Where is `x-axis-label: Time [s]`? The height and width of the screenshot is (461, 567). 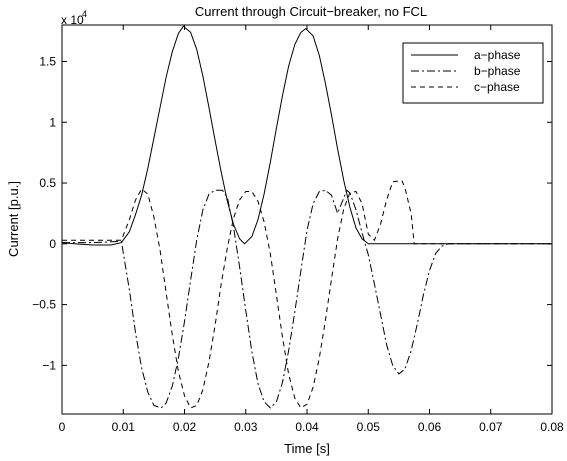 x-axis-label: Time [s] is located at coordinates (307, 448).